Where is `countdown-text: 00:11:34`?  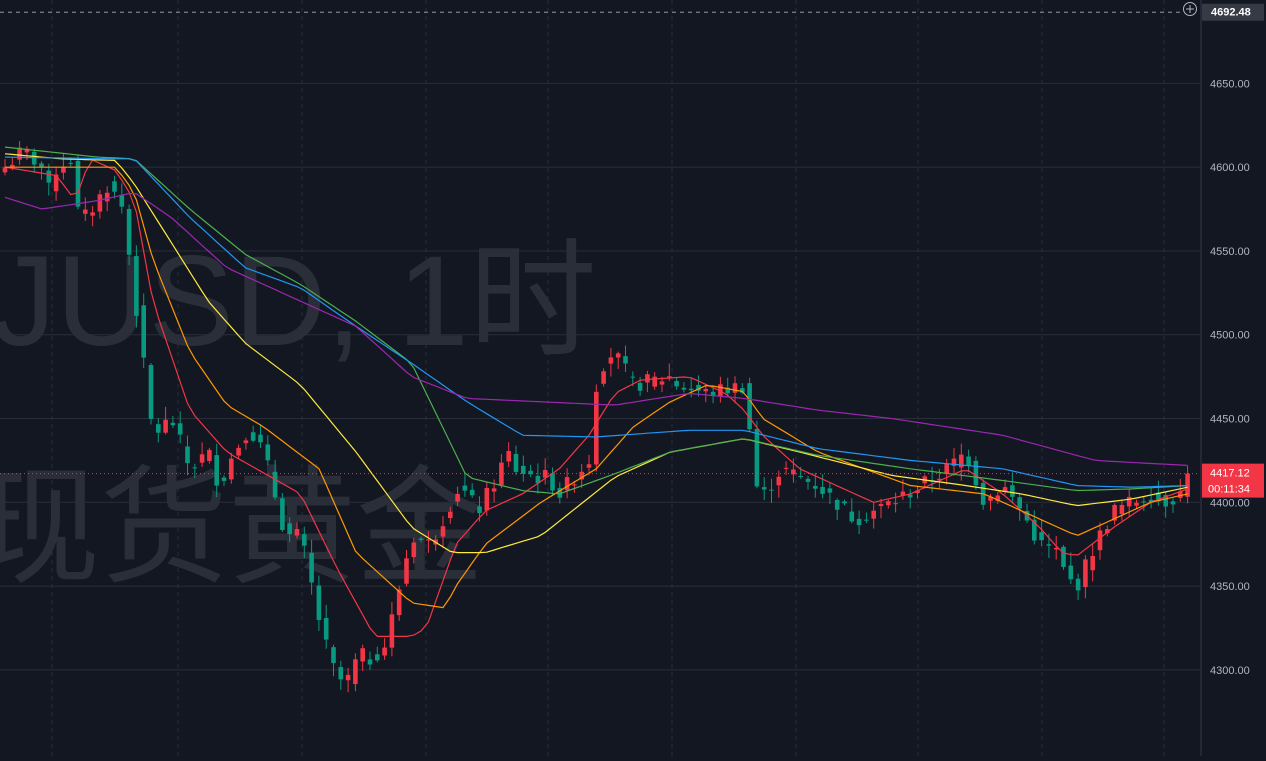 countdown-text: 00:11:34 is located at coordinates (1229, 490).